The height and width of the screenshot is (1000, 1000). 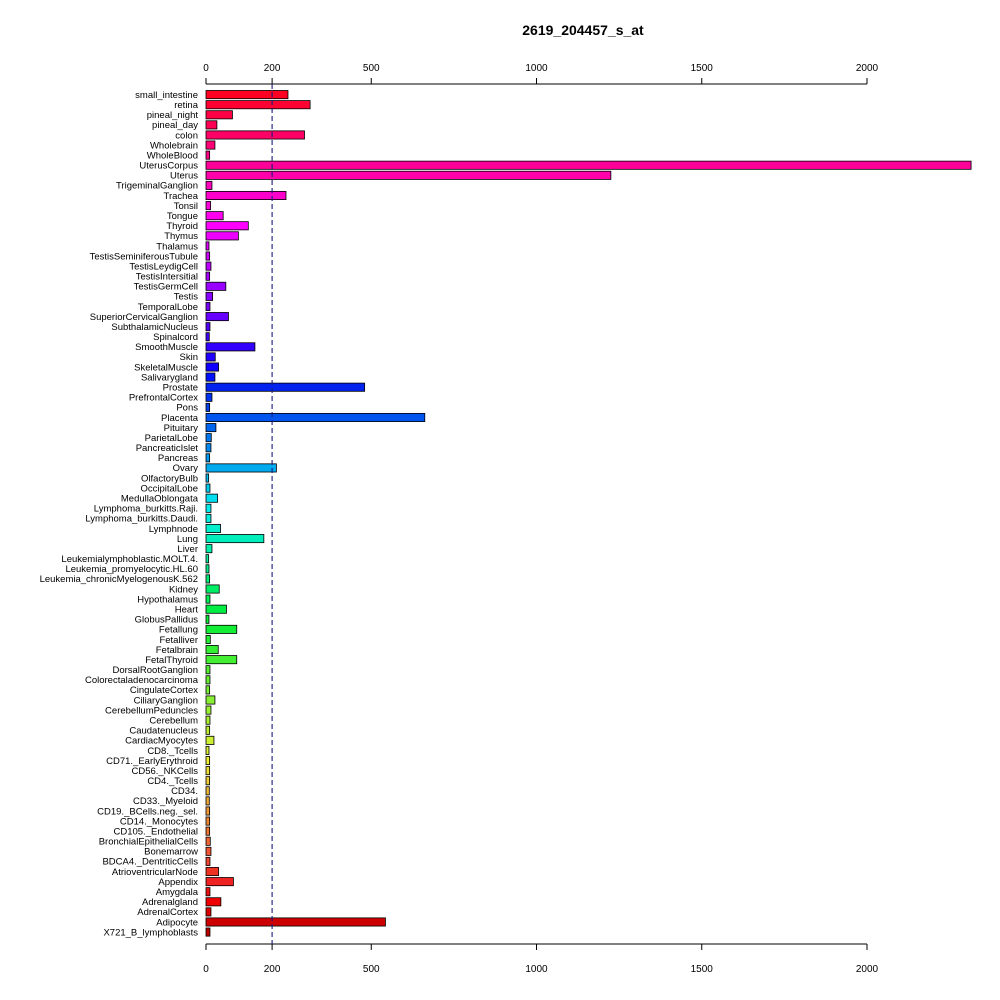 What do you see at coordinates (166, 95) in the screenshot?
I see `category-label: small_intestine` at bounding box center [166, 95].